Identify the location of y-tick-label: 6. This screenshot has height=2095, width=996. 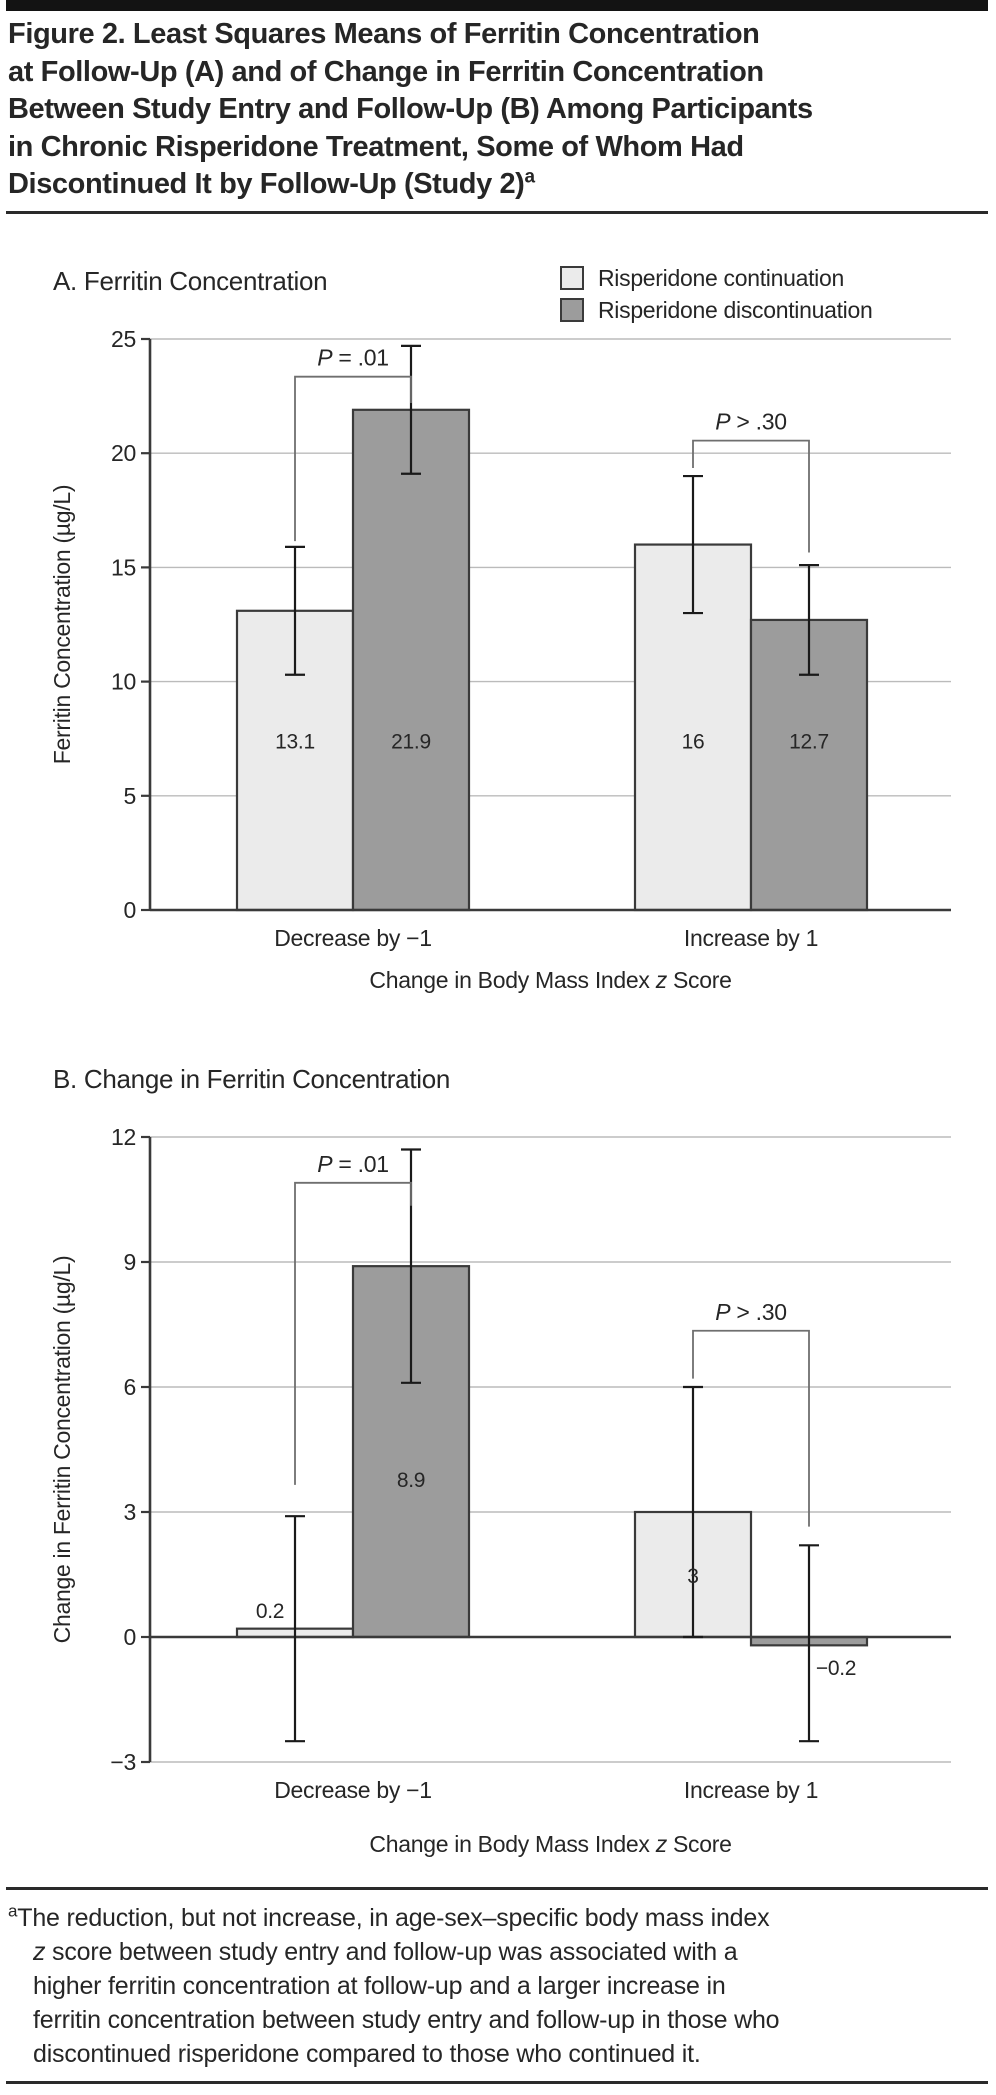
(130, 1387).